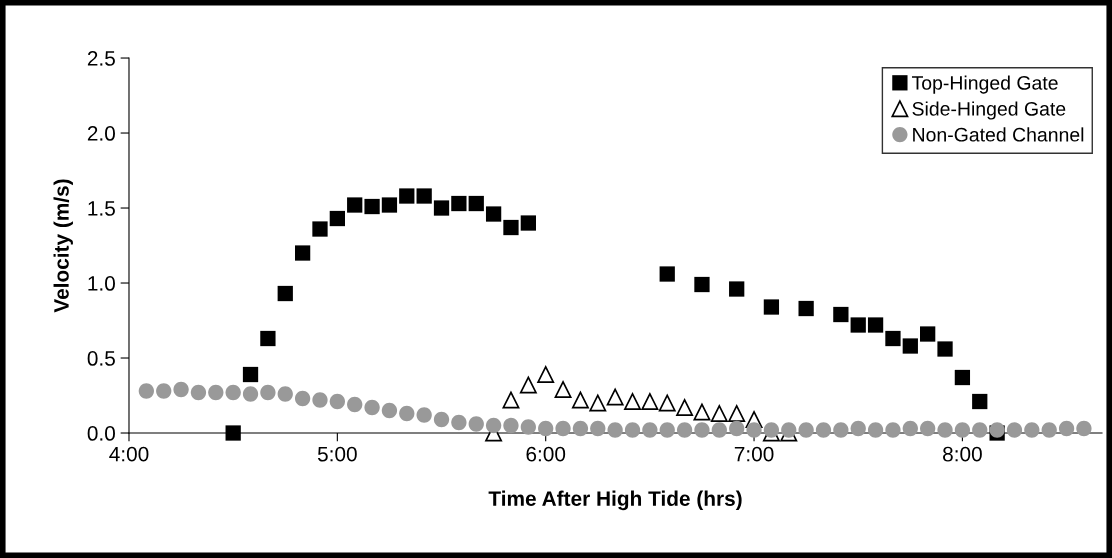 This screenshot has width=1112, height=558. Describe the element at coordinates (337, 454) in the screenshot. I see `x-tick-label: 5:00` at that location.